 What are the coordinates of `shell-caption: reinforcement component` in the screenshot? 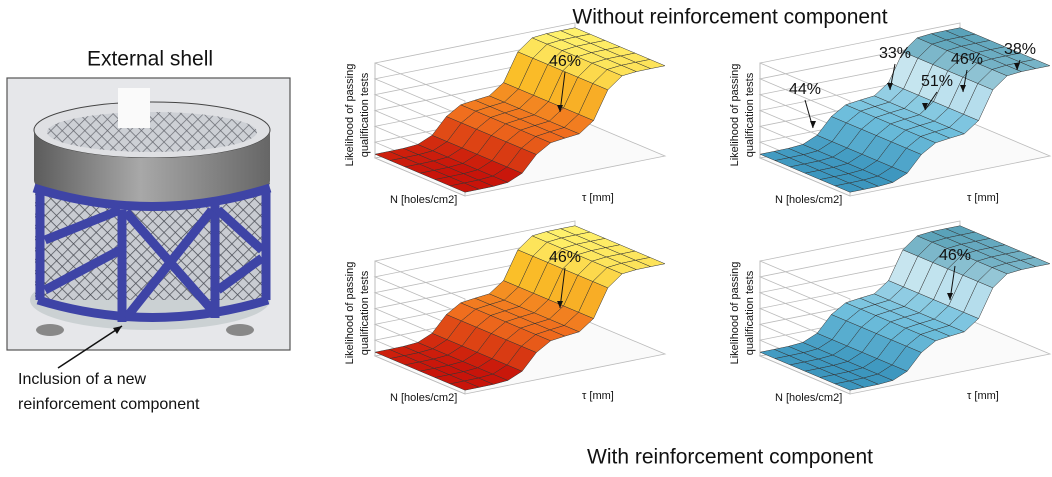 It's located at (109, 404).